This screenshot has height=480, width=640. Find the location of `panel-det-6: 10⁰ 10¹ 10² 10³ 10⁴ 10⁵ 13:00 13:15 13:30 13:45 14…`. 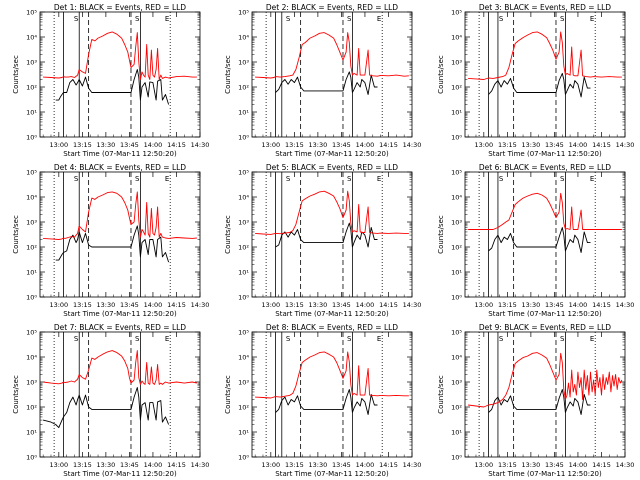

panel-det-6: 10⁰ 10¹ 10² 10³ 10⁴ 10⁵ 13:00 13:15 13:30 13:45 14… is located at coordinates (535, 240).